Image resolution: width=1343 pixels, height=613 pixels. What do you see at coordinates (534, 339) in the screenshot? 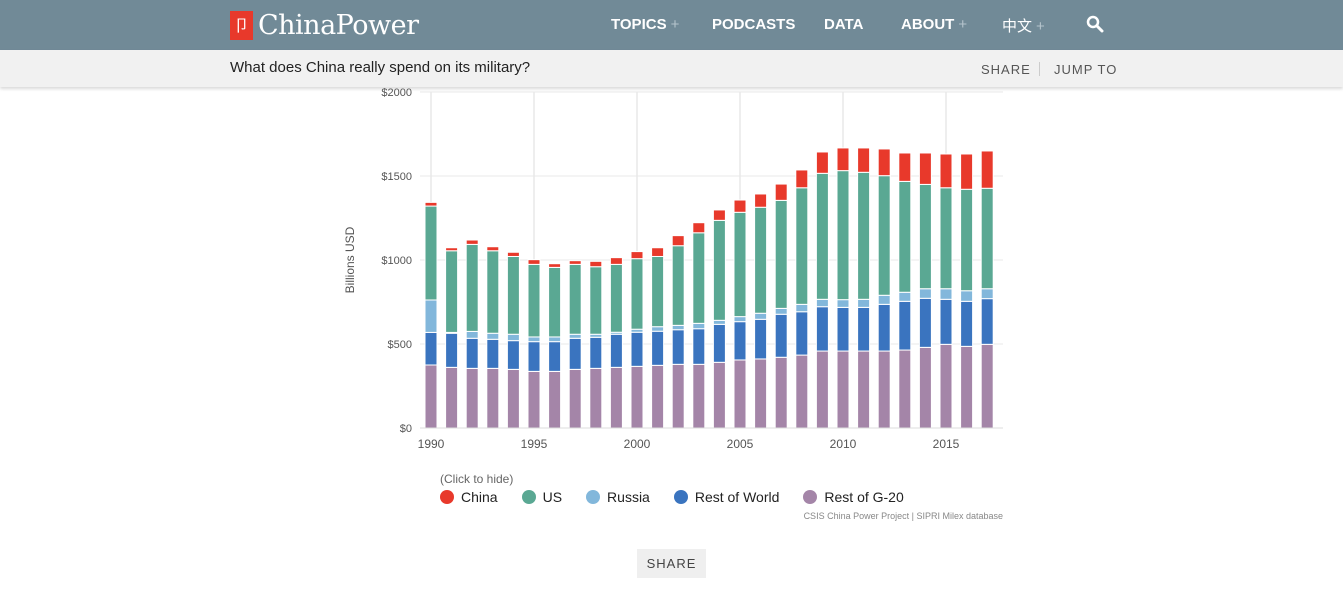
I see `bar-russia-1995` at bounding box center [534, 339].